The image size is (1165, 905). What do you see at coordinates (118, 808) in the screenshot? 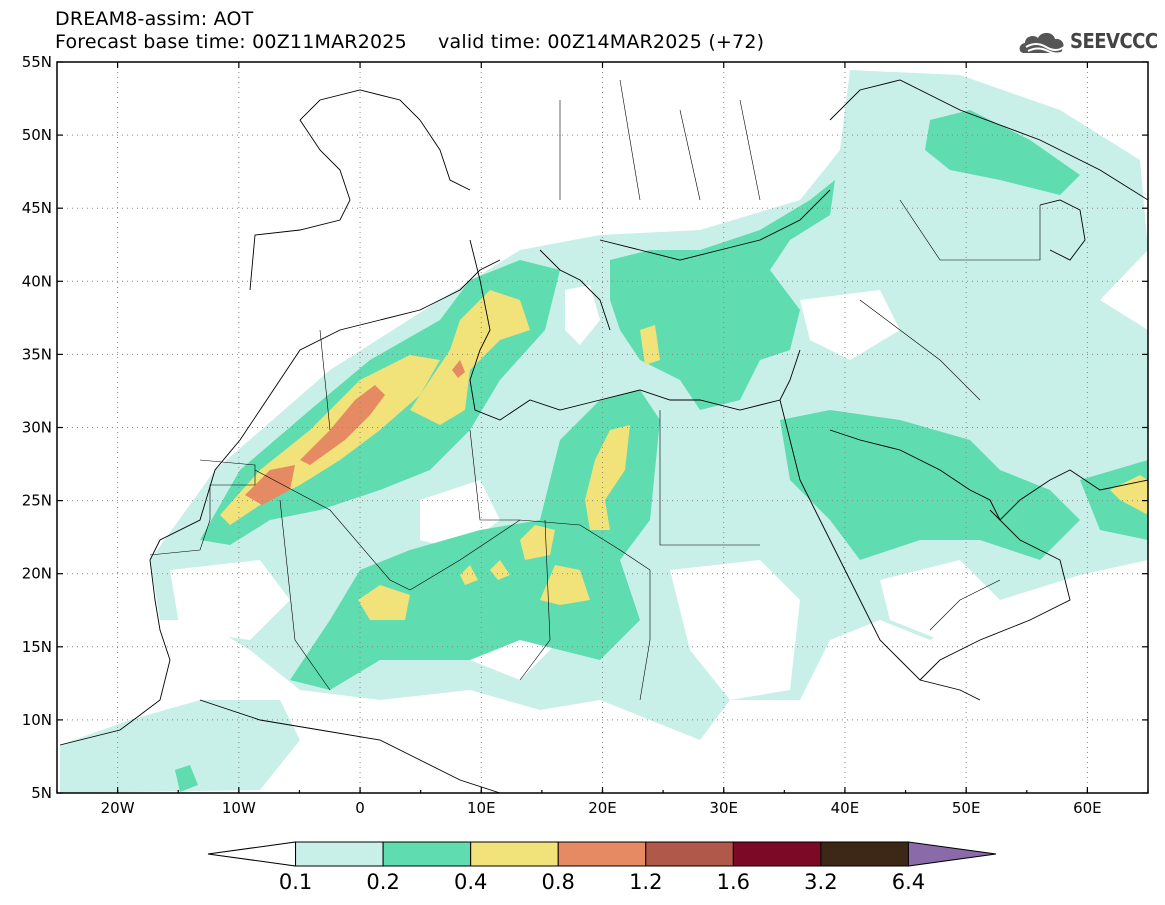
I see `lon-label: 20W` at bounding box center [118, 808].